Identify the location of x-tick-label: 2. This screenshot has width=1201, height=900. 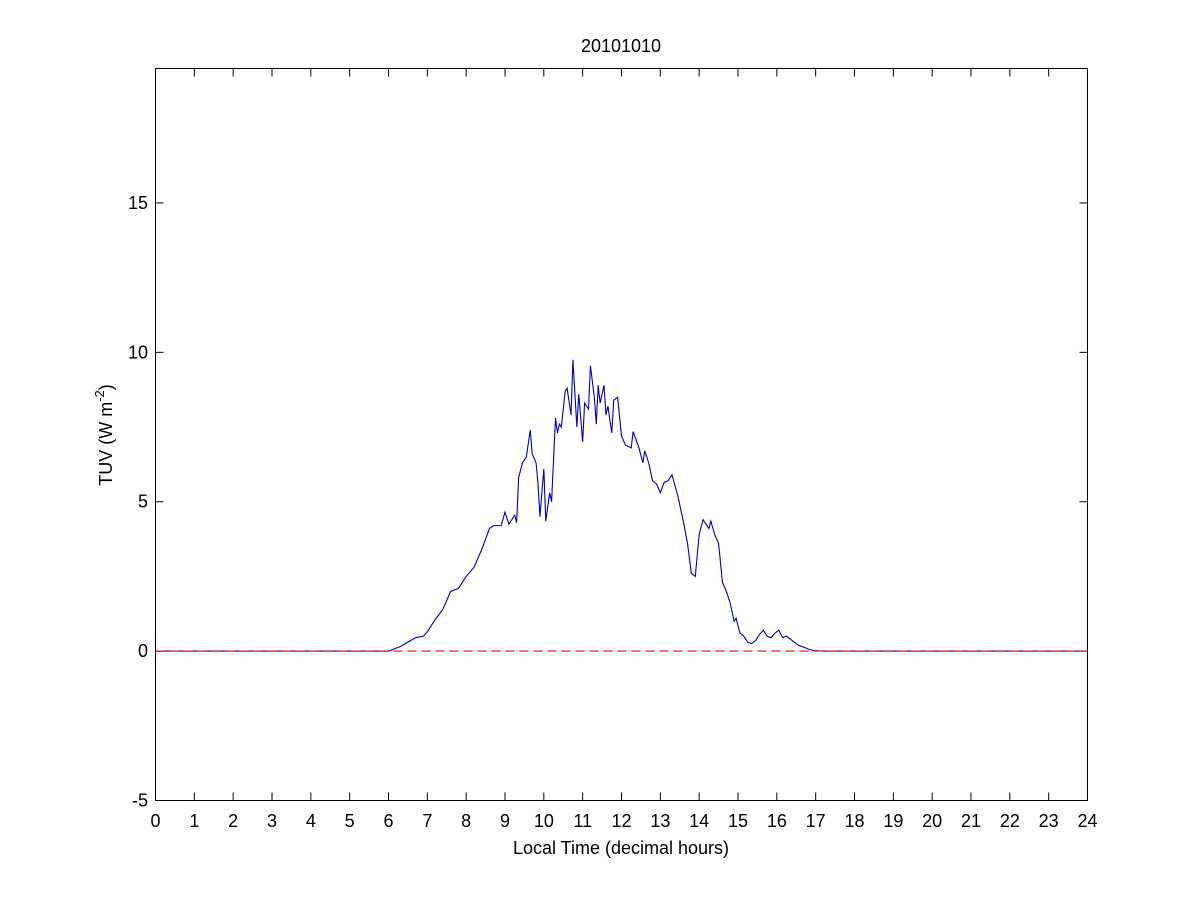
(233, 821).